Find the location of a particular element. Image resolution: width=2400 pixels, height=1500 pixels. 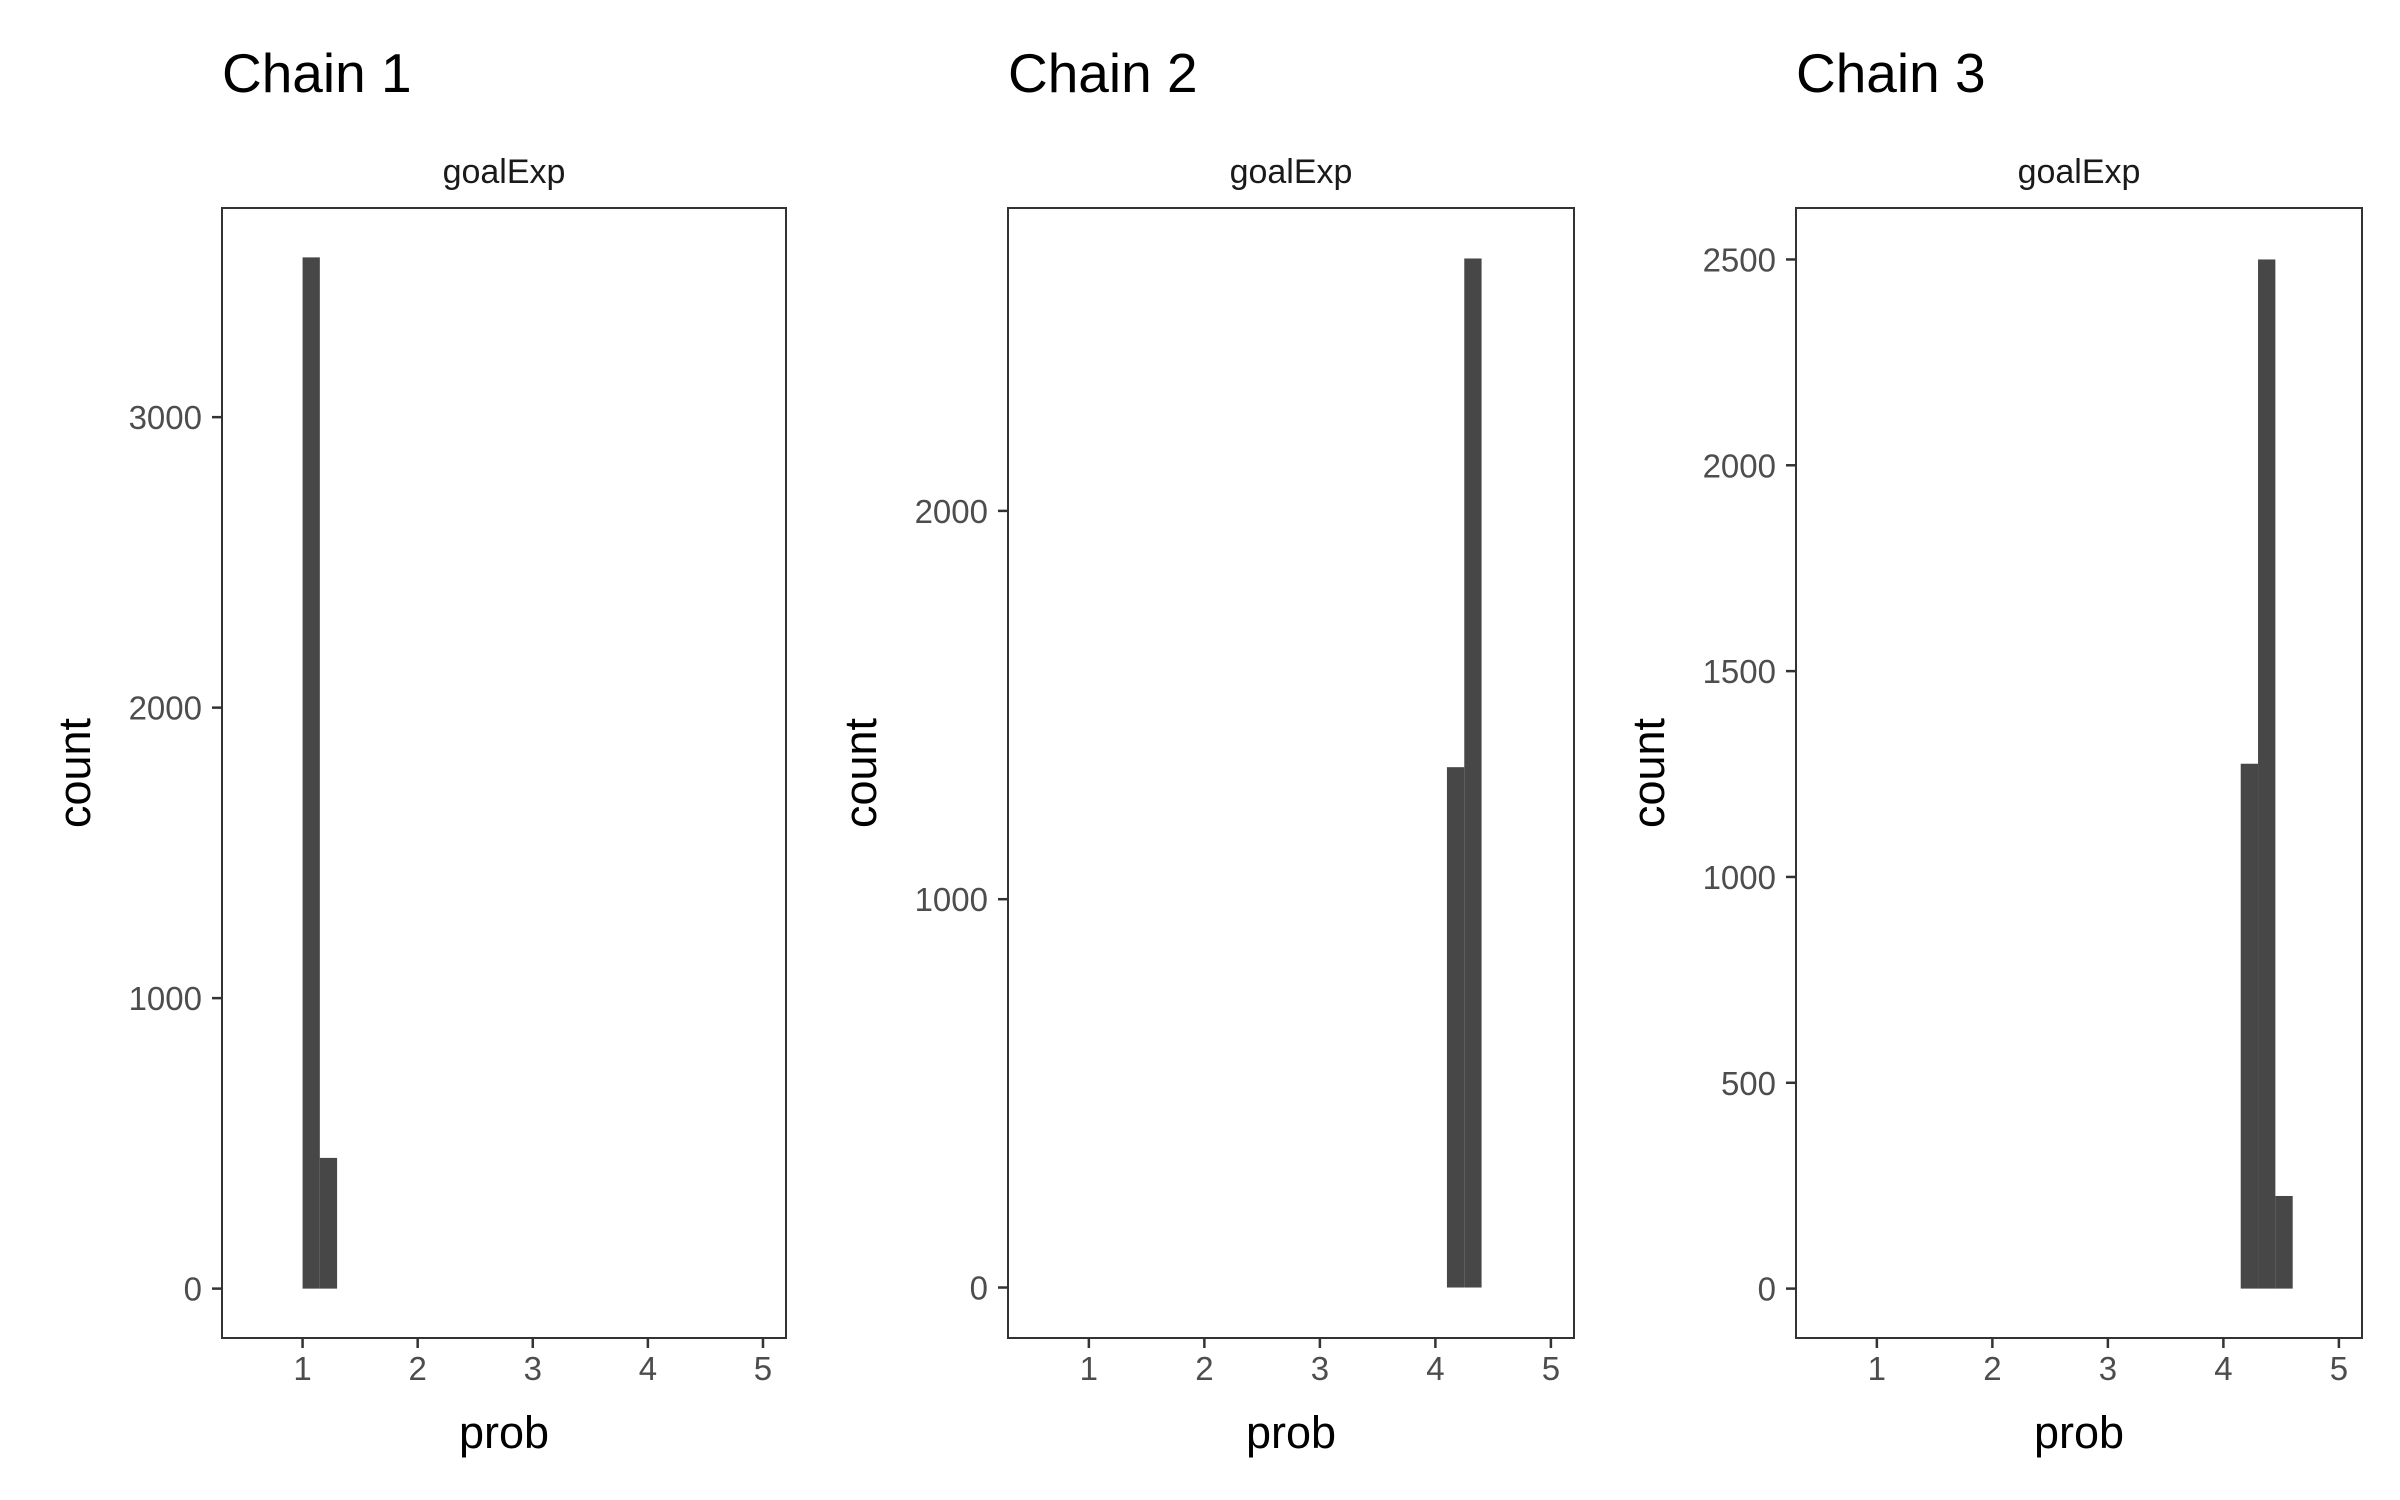

y-tick-label: 2500 is located at coordinates (1739, 259).